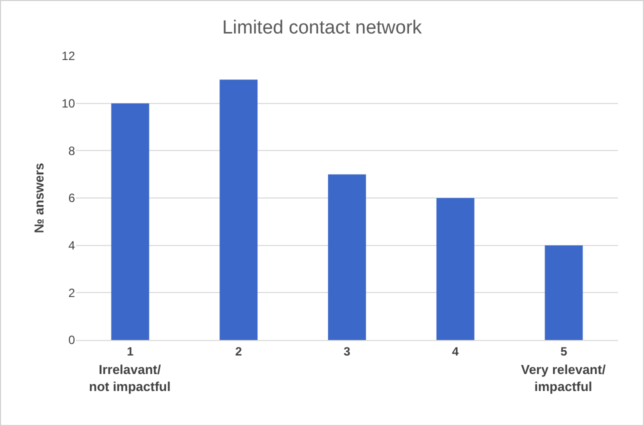 The width and height of the screenshot is (644, 426). Describe the element at coordinates (238, 351) in the screenshot. I see `x-tick-label: 2` at that location.